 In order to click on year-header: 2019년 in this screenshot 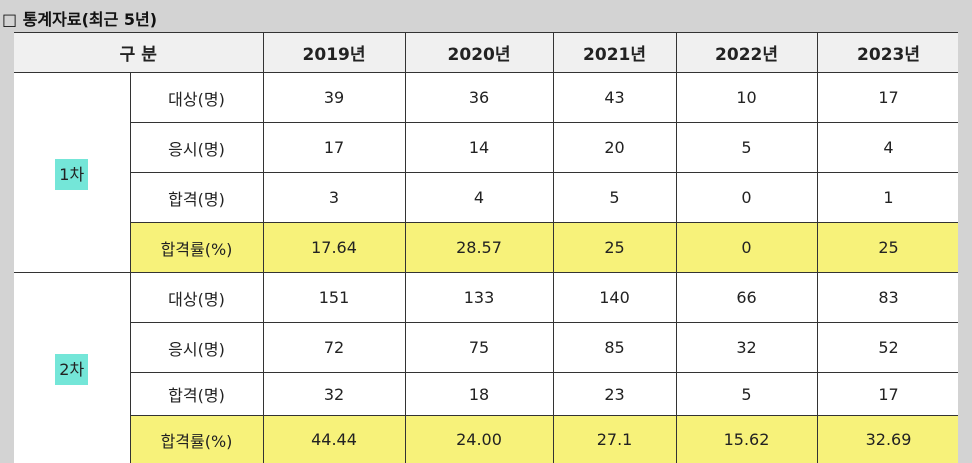, I will do `click(334, 52)`.